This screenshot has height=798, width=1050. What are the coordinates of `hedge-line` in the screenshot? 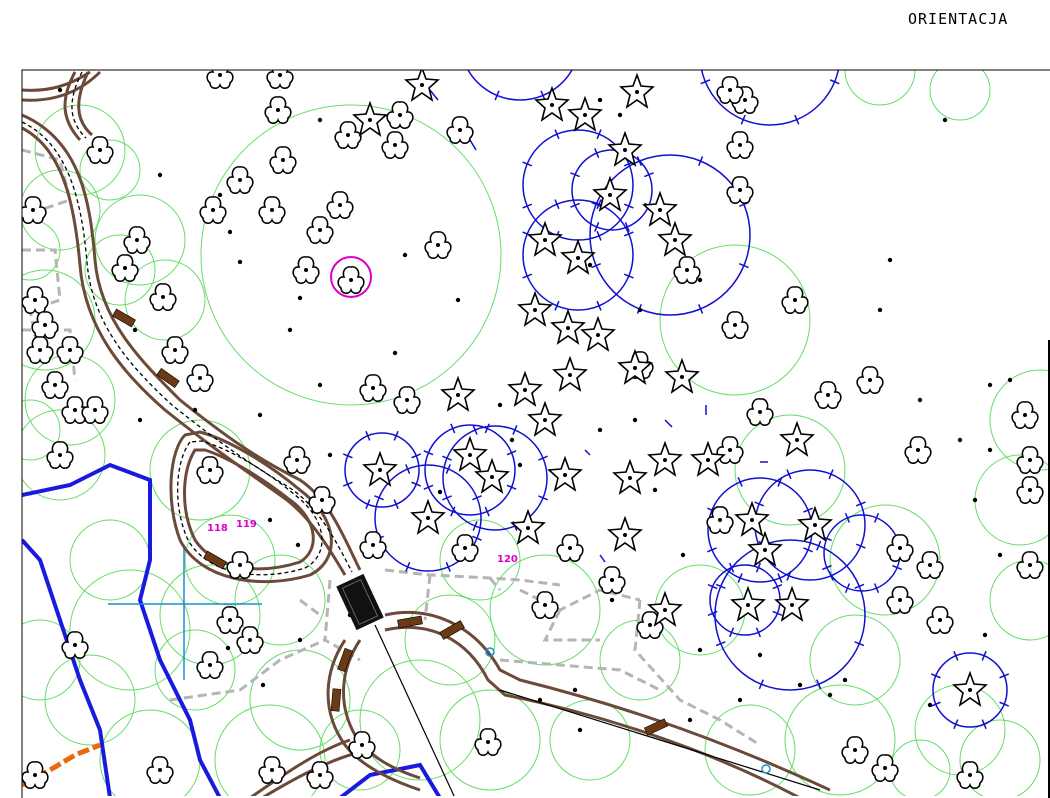 It's located at (61, 765).